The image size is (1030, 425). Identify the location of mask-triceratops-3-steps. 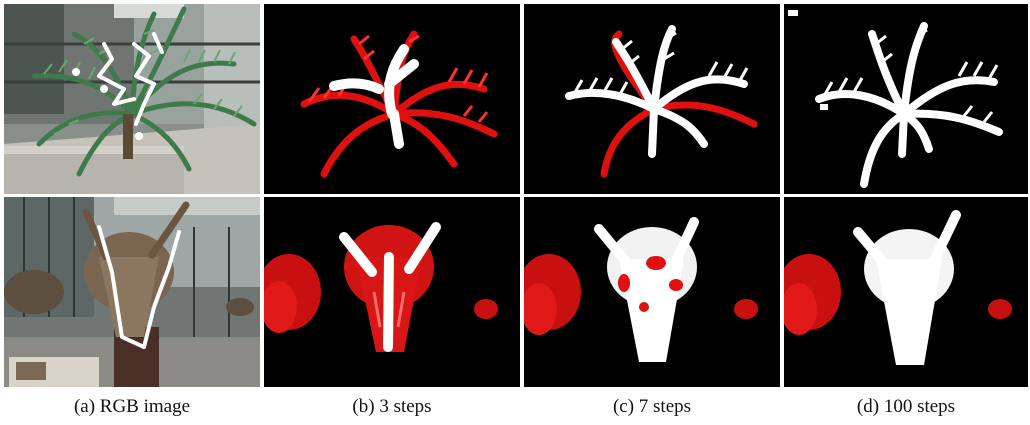
(392, 292).